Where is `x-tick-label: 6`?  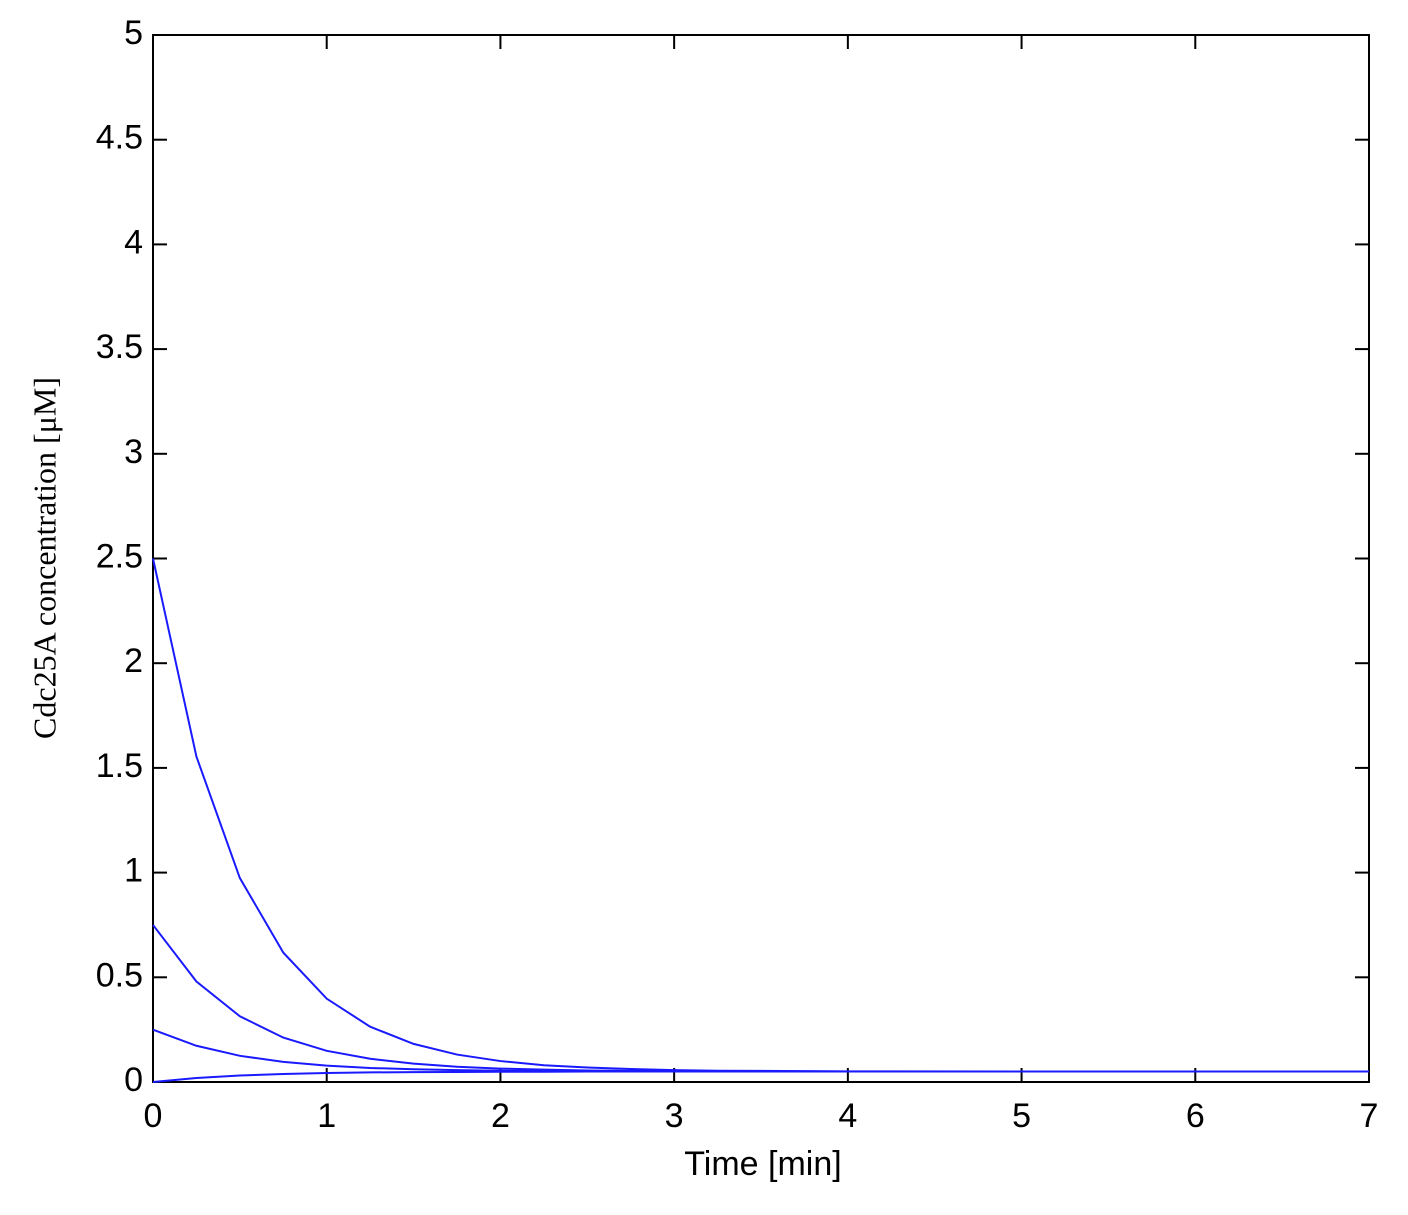
x-tick-label: 6 is located at coordinates (1195, 1116).